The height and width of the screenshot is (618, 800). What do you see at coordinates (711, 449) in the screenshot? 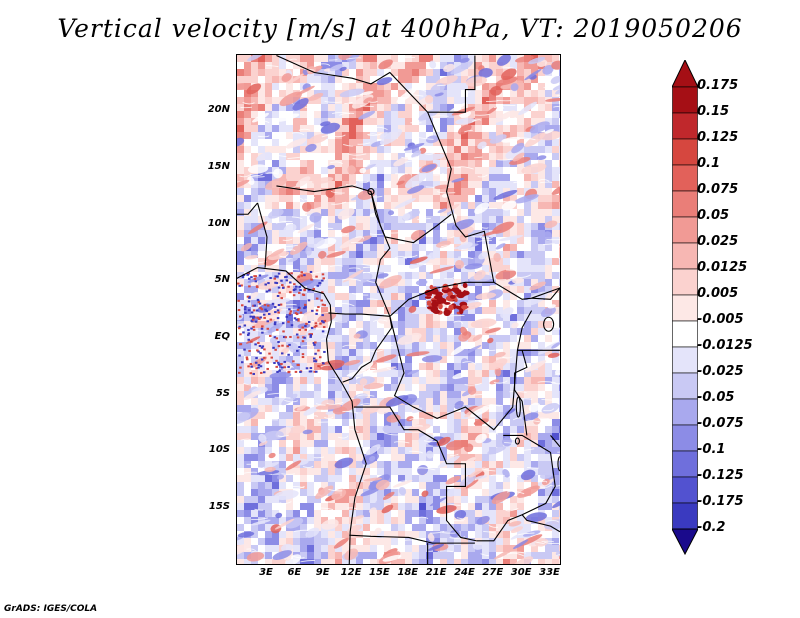
I see `colorbar-tick-label: -0.1` at bounding box center [711, 449].